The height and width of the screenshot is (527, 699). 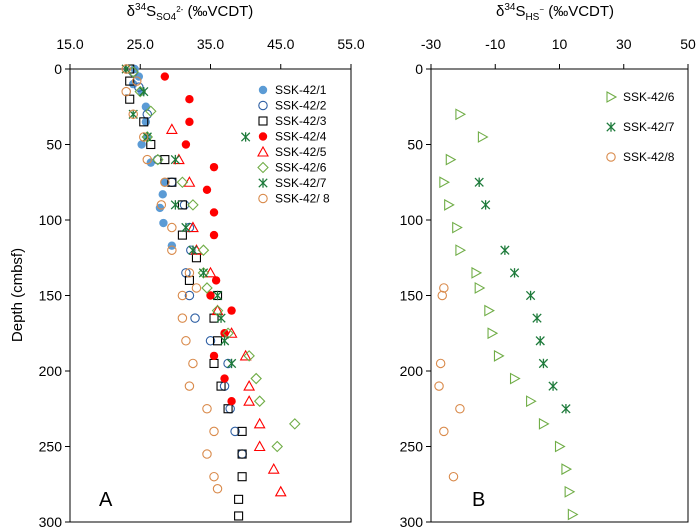 I want to click on legend-label: SSK-42/1, so click(x=301, y=90).